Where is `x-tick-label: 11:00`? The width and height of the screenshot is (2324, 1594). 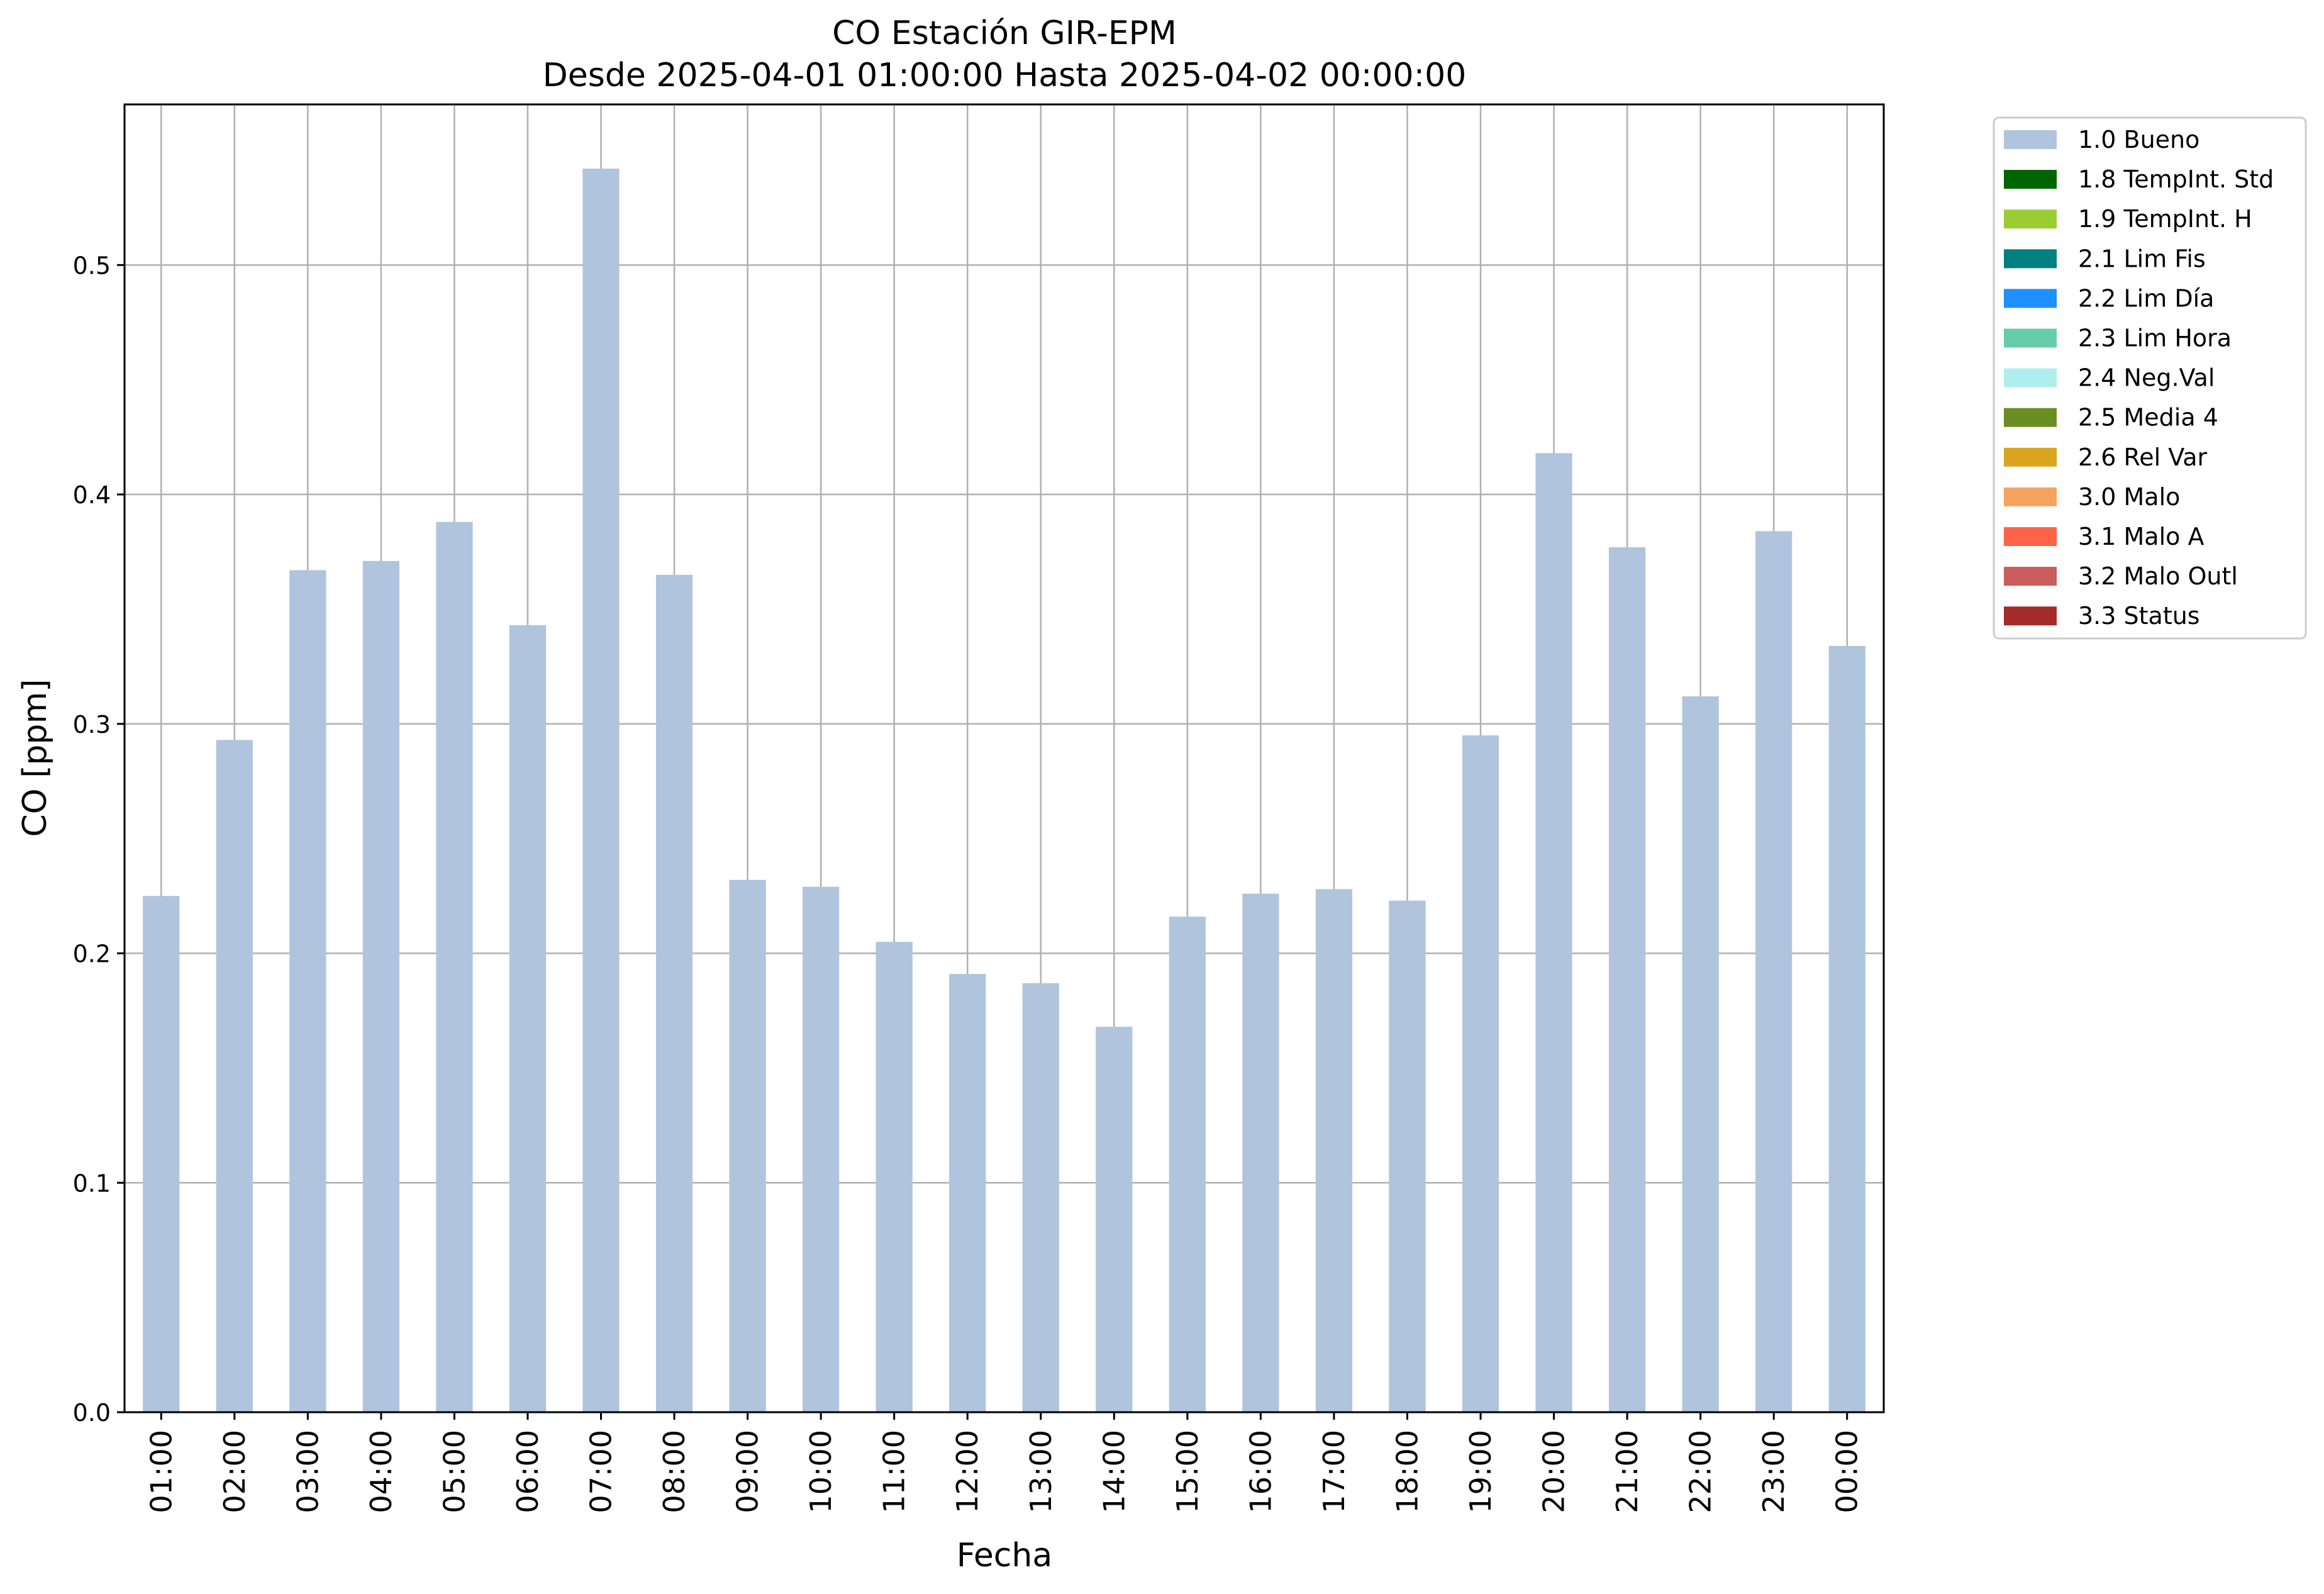 x-tick-label: 11:00 is located at coordinates (894, 1471).